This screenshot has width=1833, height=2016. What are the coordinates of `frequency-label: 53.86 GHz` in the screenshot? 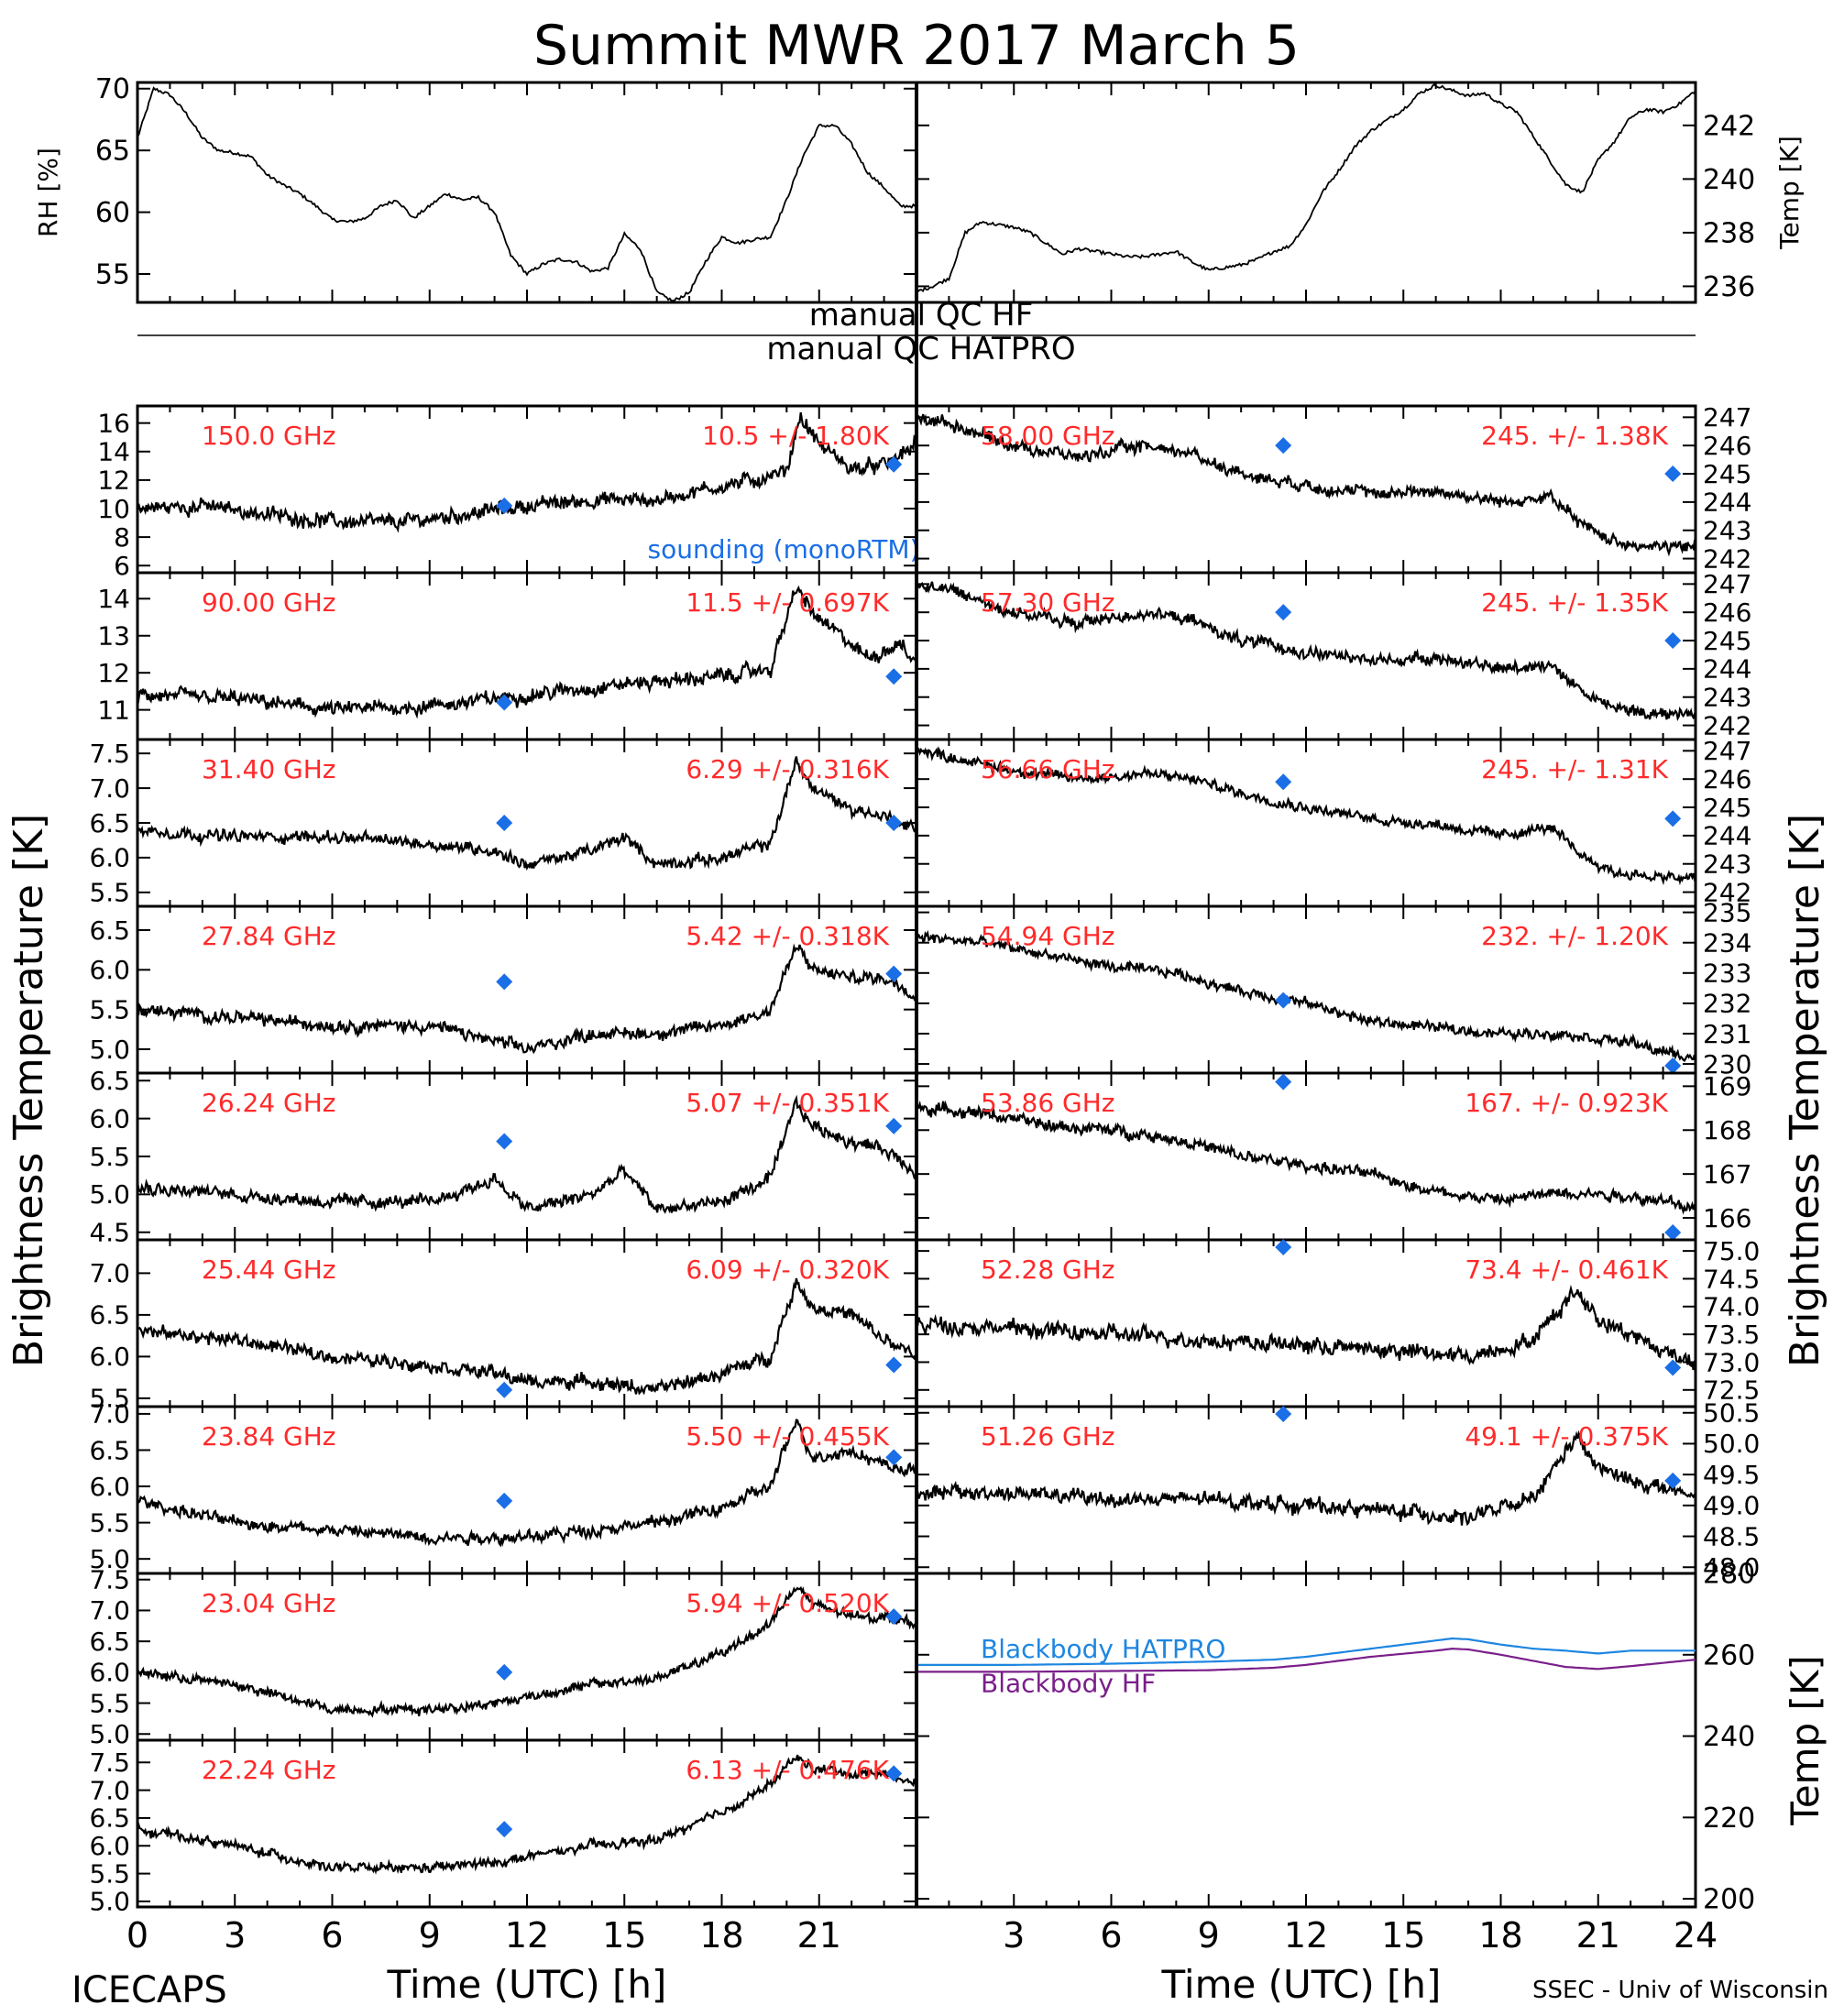 It's located at (1048, 1103).